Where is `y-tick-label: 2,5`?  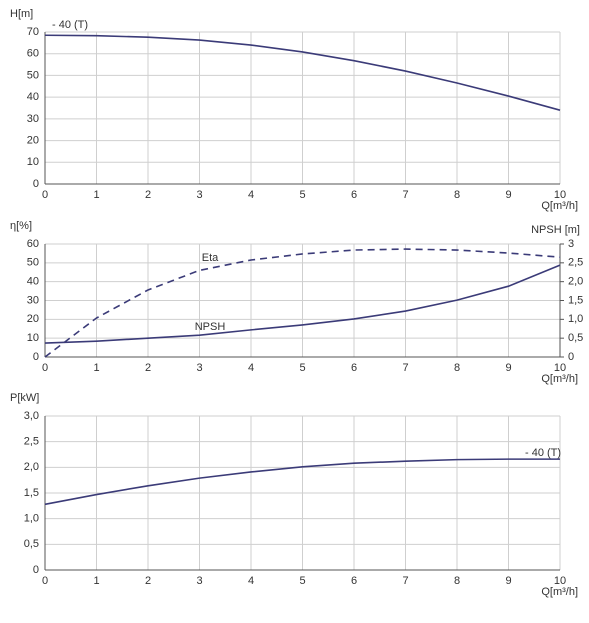
y-tick-label: 2,5 is located at coordinates (31, 442).